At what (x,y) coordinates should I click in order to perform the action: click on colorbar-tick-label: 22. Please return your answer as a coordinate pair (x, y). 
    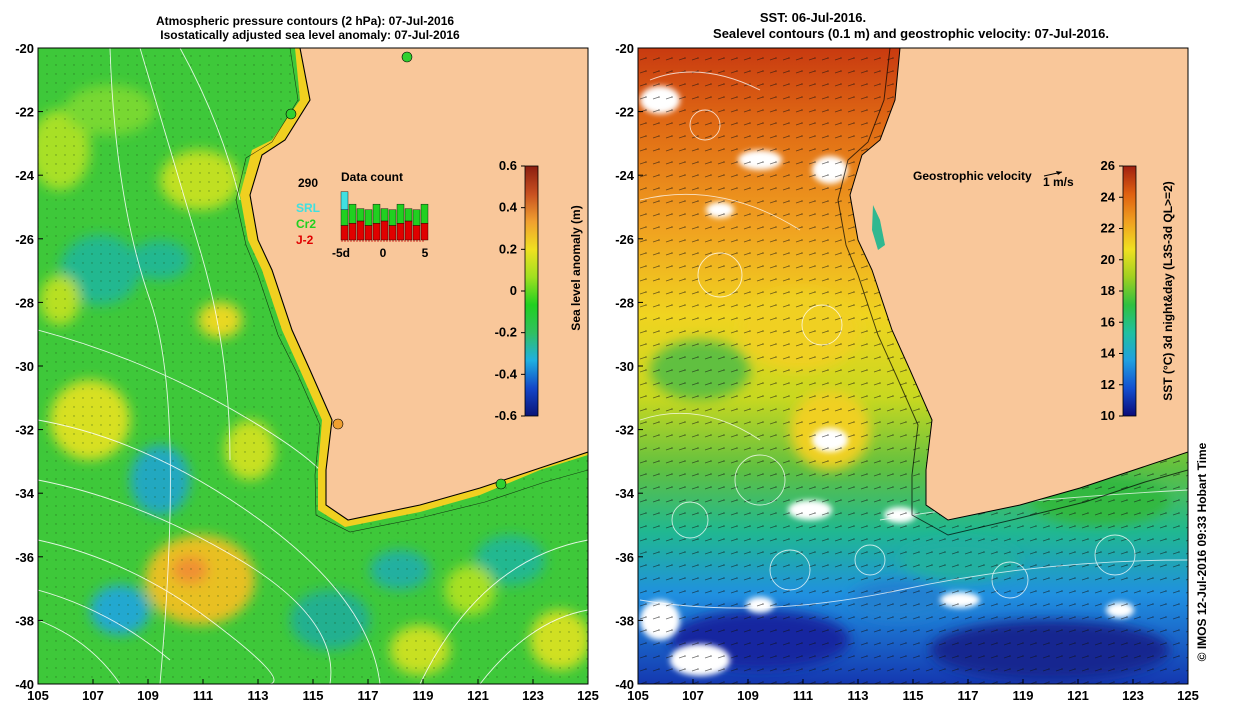
    Looking at the image, I should click on (1108, 228).